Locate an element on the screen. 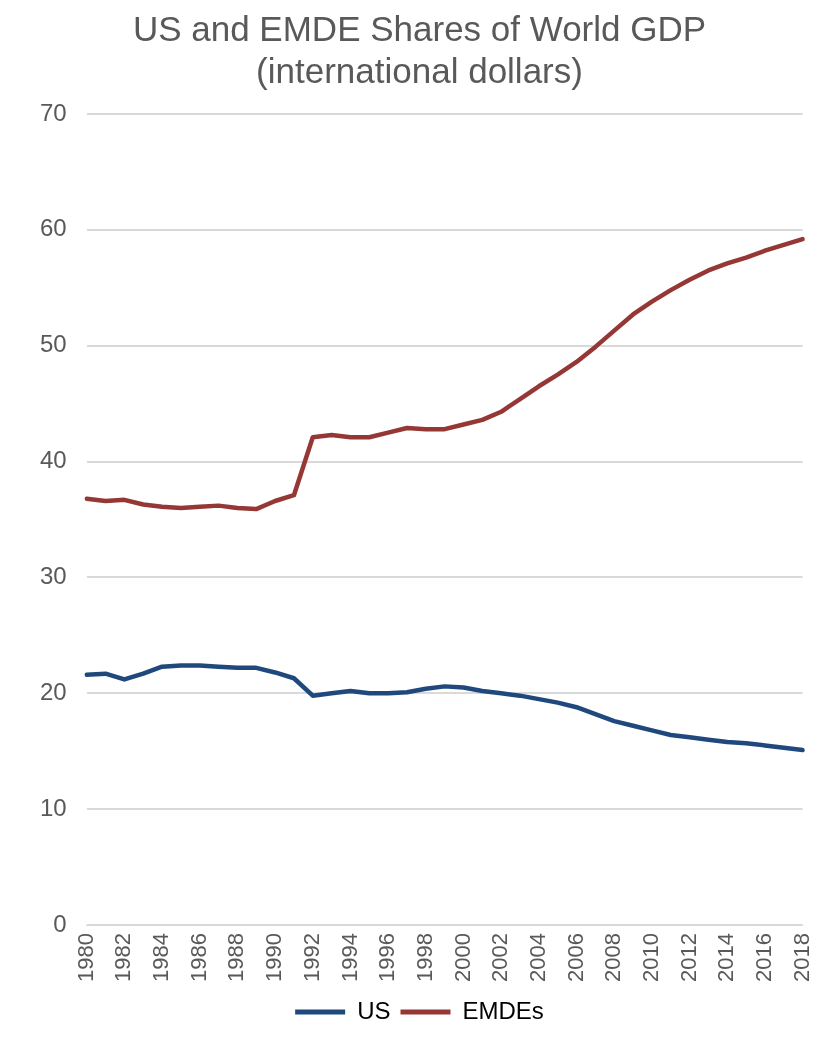 This screenshot has height=1044, width=837. x-tick-label: 1992 is located at coordinates (311, 958).